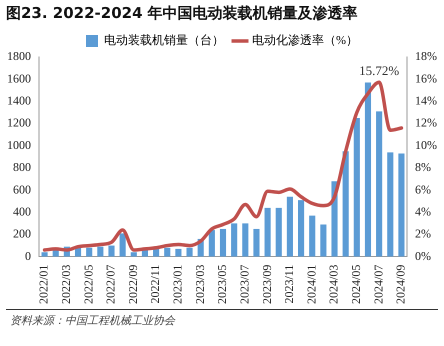 This screenshot has width=444, height=346. I want to click on x-tick-label: 2022/11, so click(155, 284).